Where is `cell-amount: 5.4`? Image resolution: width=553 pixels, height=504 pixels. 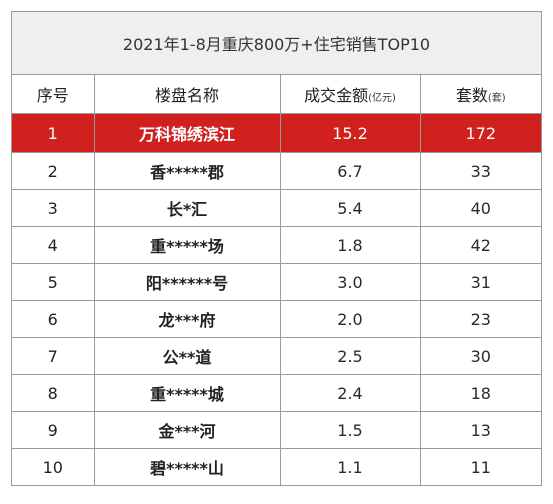 cell-amount: 5.4 is located at coordinates (350, 208).